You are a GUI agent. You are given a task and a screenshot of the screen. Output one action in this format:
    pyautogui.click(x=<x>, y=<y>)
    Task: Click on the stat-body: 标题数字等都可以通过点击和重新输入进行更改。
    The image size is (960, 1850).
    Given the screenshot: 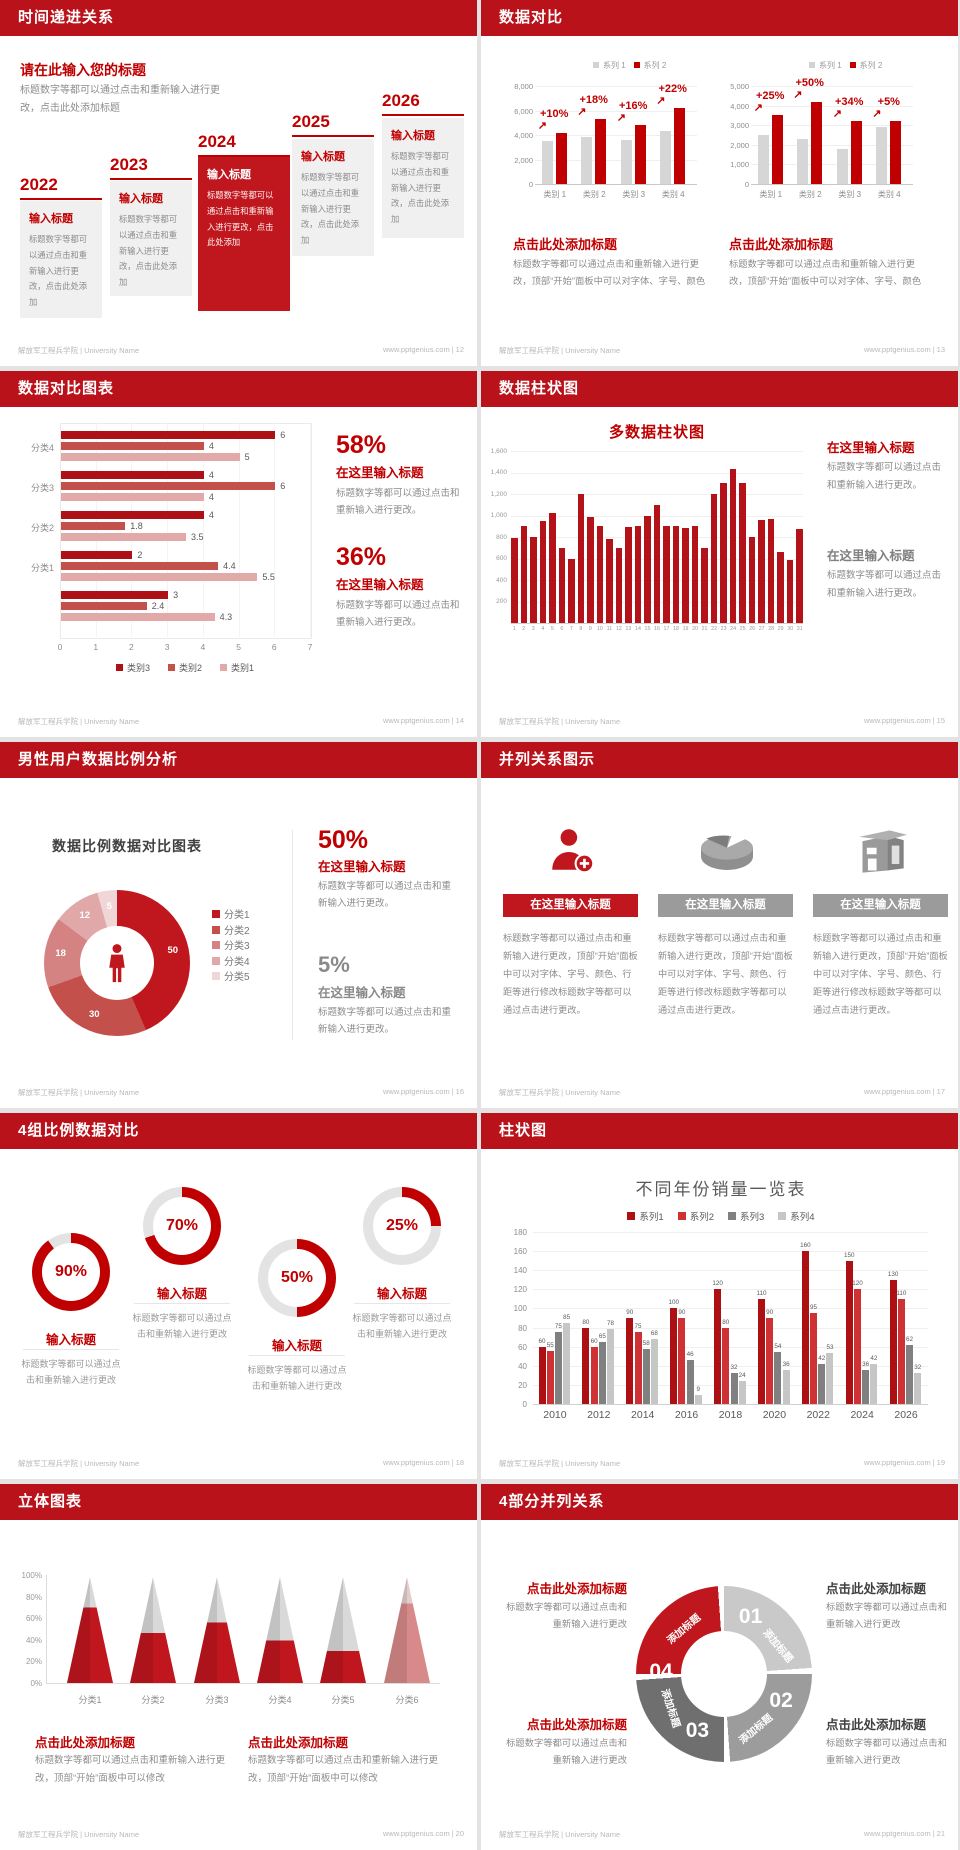 What is the action you would take?
    pyautogui.click(x=385, y=1021)
    